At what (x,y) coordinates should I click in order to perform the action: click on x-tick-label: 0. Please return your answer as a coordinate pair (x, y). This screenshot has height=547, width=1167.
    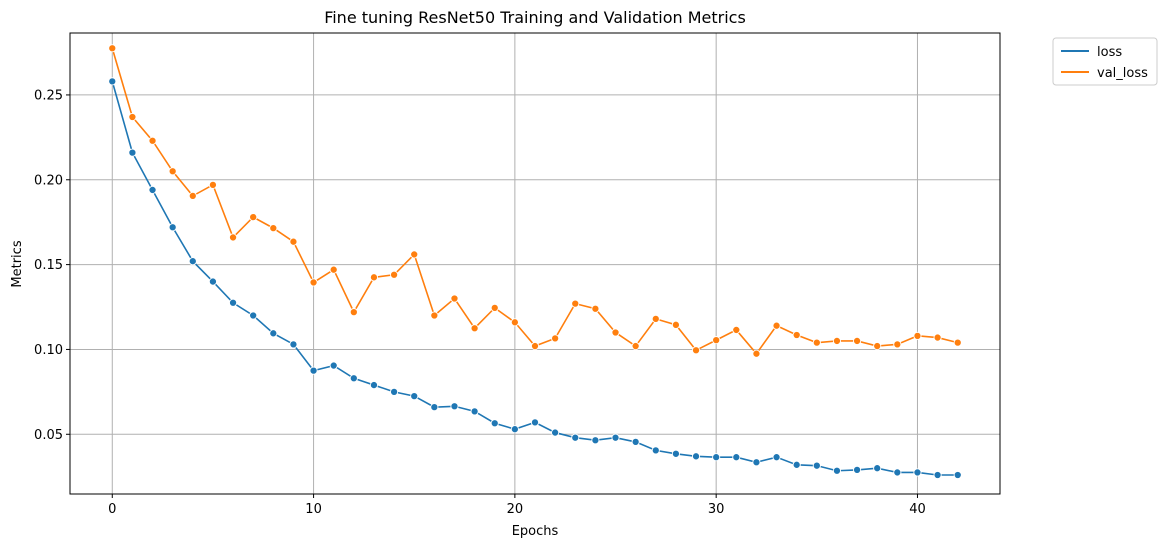
    Looking at the image, I should click on (112, 509).